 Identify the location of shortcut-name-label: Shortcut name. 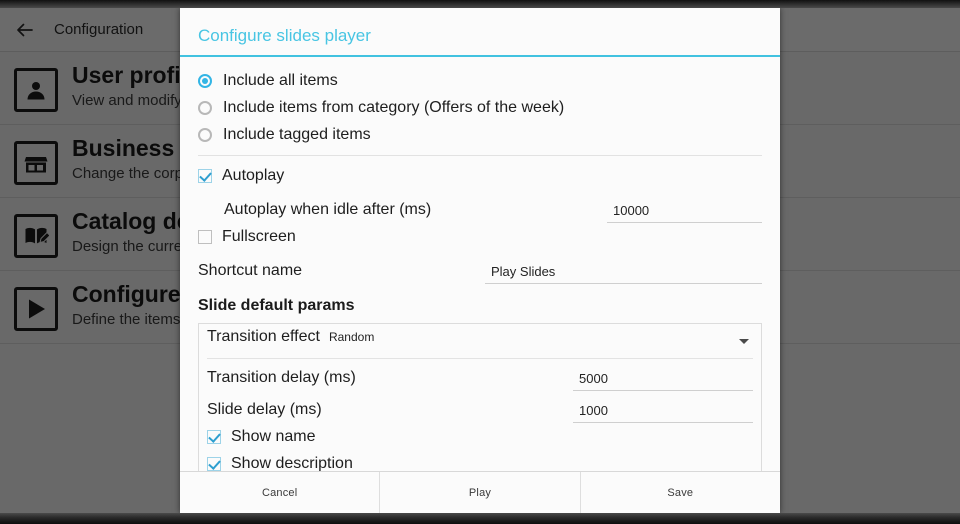
(250, 270).